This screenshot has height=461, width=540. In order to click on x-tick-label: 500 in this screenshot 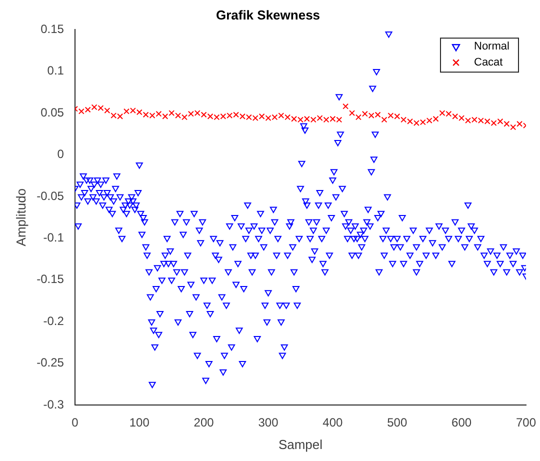, I will do `click(397, 423)`.